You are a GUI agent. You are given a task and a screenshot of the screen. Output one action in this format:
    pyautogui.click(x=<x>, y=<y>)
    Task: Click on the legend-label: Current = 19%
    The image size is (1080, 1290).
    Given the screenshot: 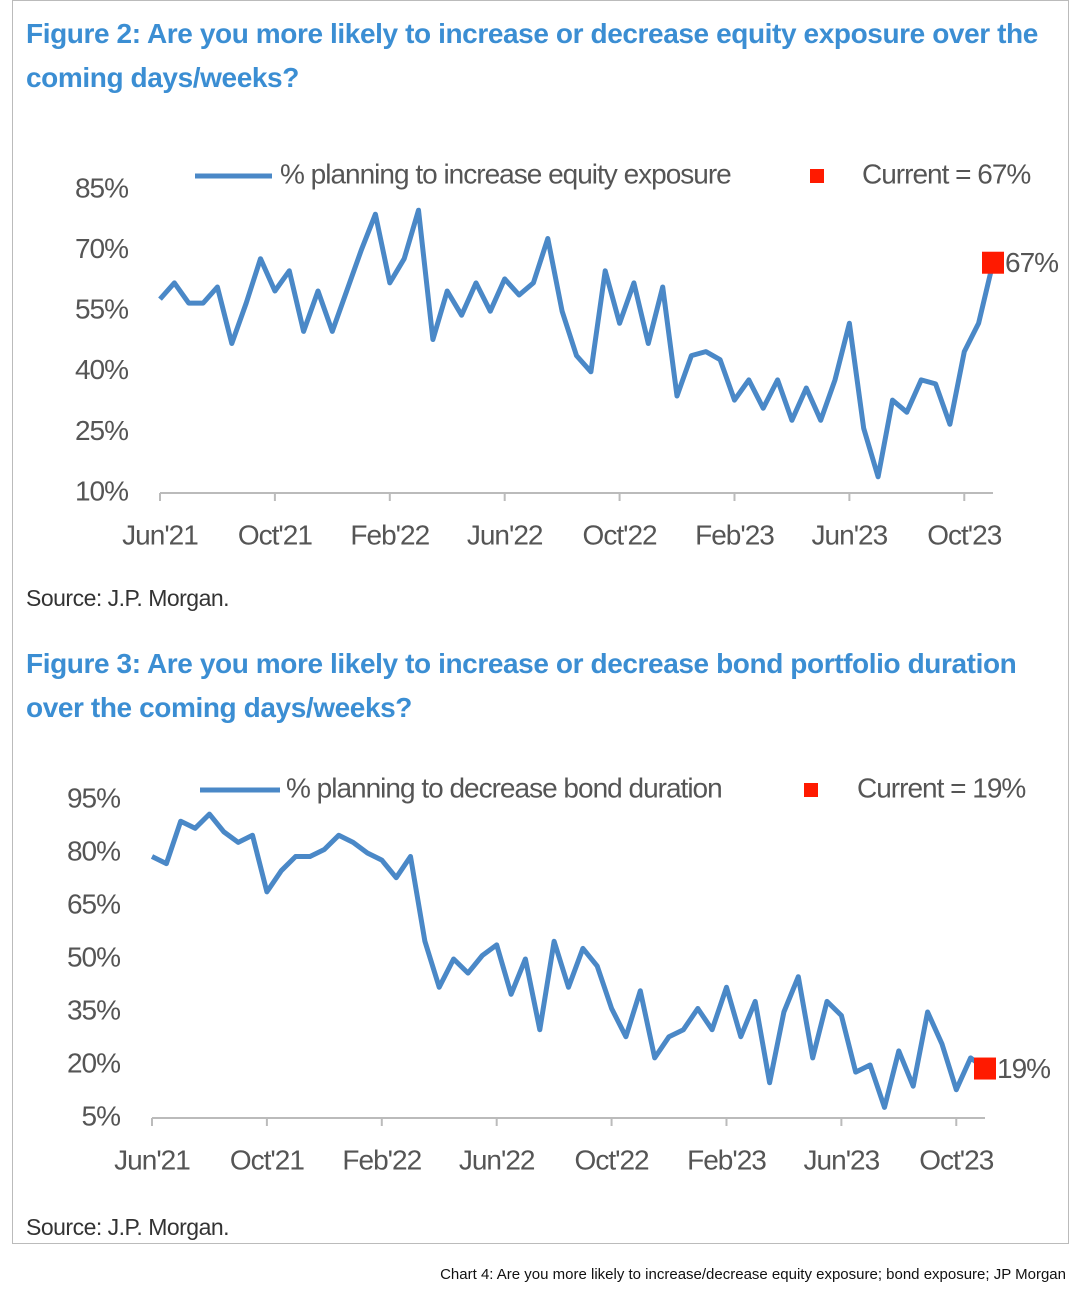 What is the action you would take?
    pyautogui.click(x=941, y=787)
    